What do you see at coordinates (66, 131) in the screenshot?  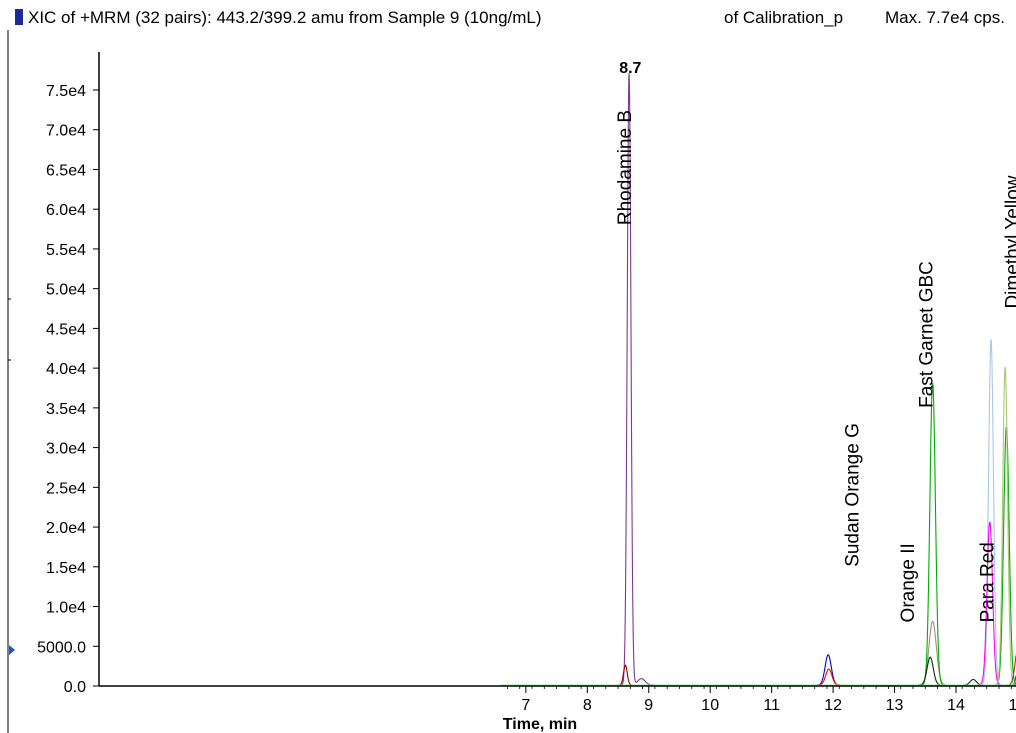 I see `y-tick-label: 7.0e4` at bounding box center [66, 131].